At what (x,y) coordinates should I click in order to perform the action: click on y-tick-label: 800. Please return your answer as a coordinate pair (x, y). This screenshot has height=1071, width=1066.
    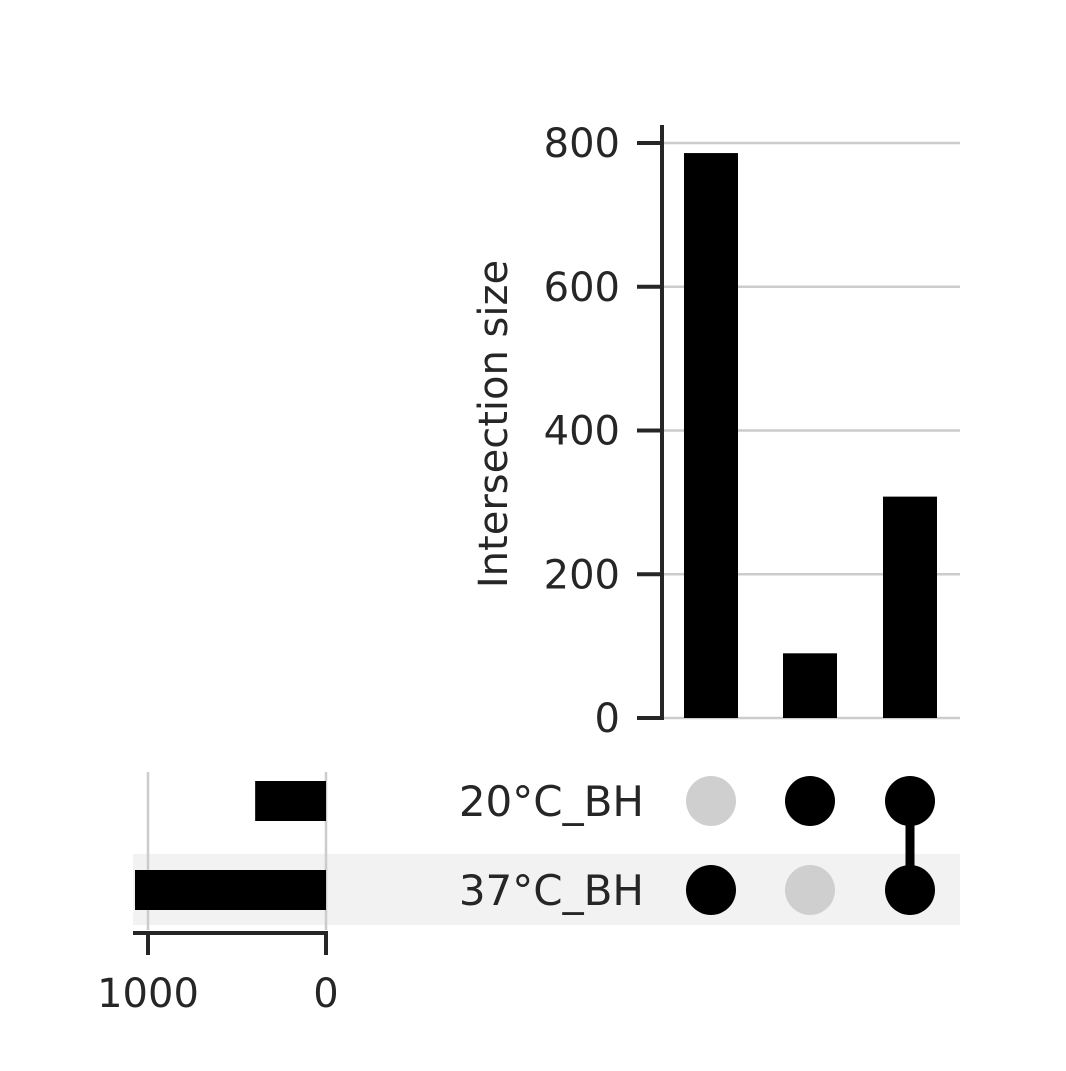
    Looking at the image, I should click on (582, 144).